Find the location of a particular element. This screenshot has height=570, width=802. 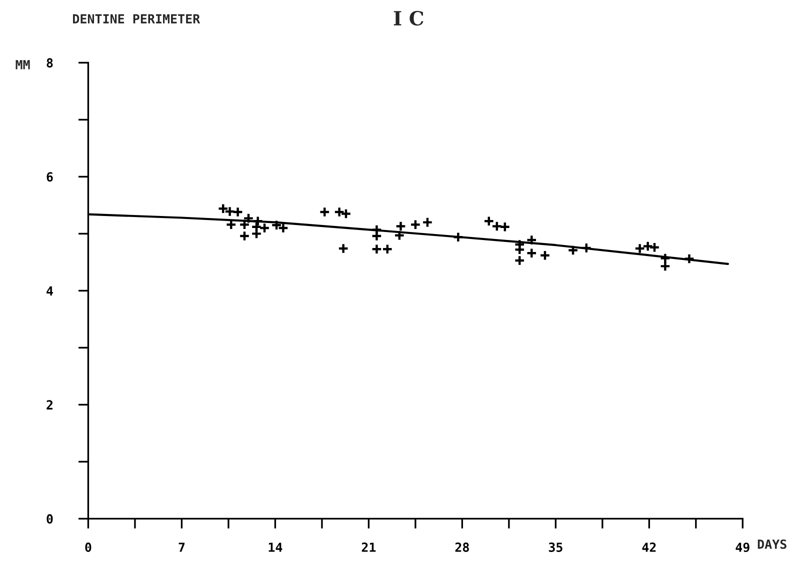

x-tick-label: 49 is located at coordinates (743, 547).